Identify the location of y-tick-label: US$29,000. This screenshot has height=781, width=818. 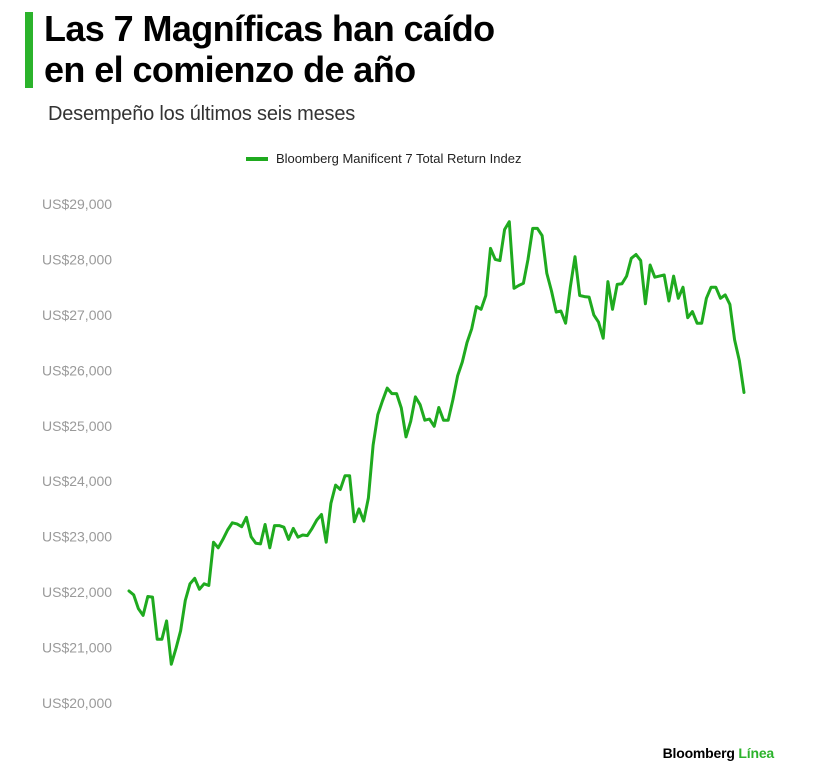
(77, 204).